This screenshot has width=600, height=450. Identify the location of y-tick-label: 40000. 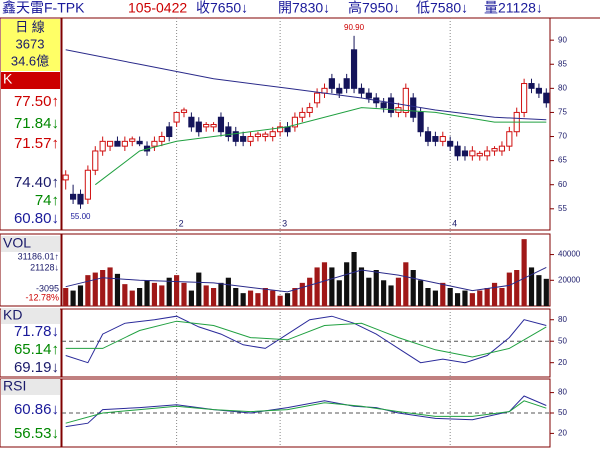
(569, 254).